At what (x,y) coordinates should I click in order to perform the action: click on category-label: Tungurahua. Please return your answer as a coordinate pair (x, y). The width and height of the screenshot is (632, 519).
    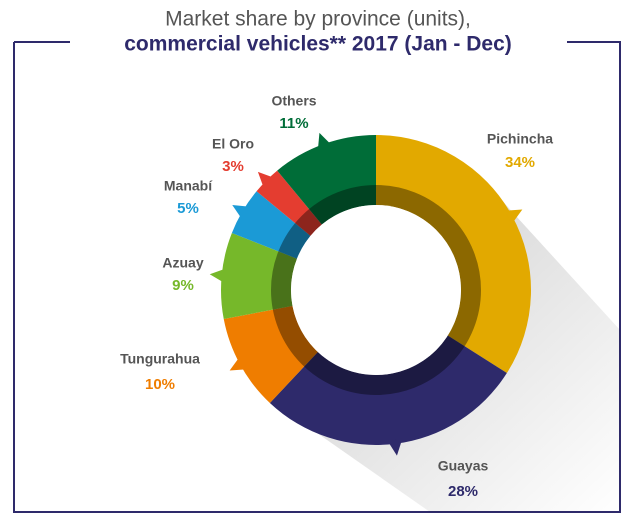
    Looking at the image, I should click on (160, 359).